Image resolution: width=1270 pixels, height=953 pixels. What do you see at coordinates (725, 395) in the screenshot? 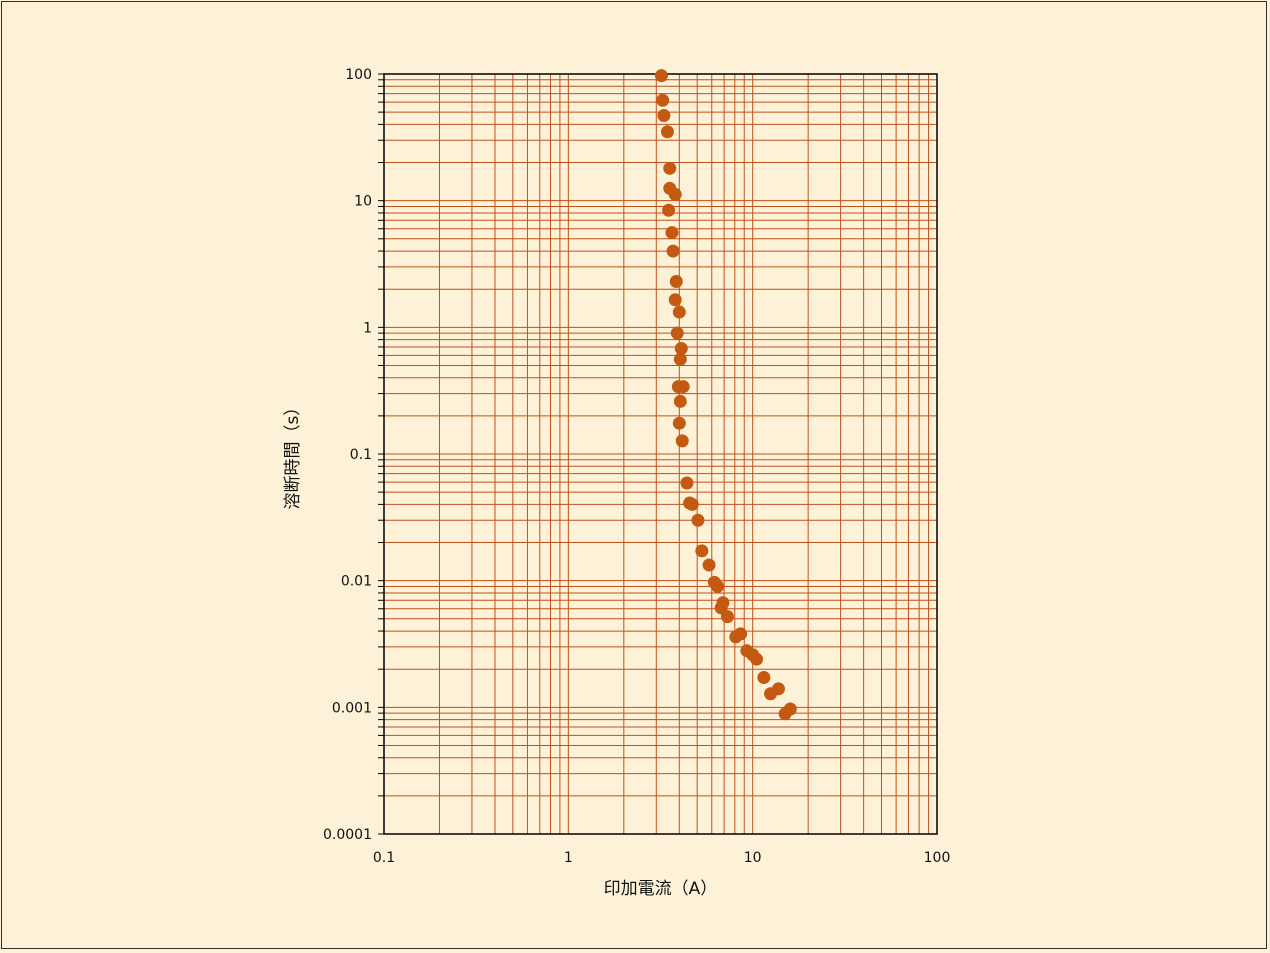
I see `data-points` at bounding box center [725, 395].